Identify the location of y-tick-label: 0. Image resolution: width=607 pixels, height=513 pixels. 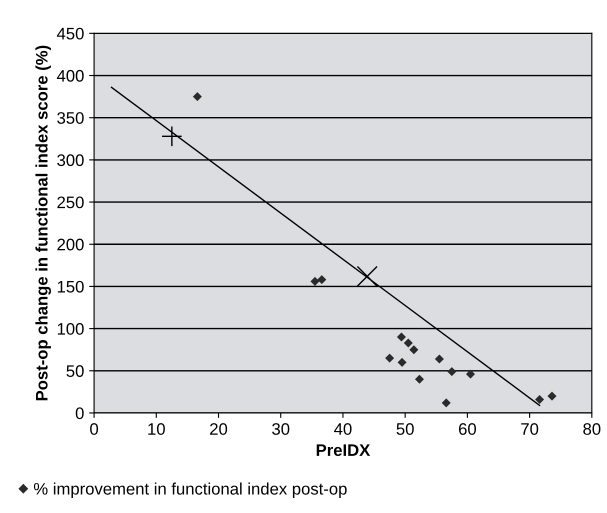
(80, 413).